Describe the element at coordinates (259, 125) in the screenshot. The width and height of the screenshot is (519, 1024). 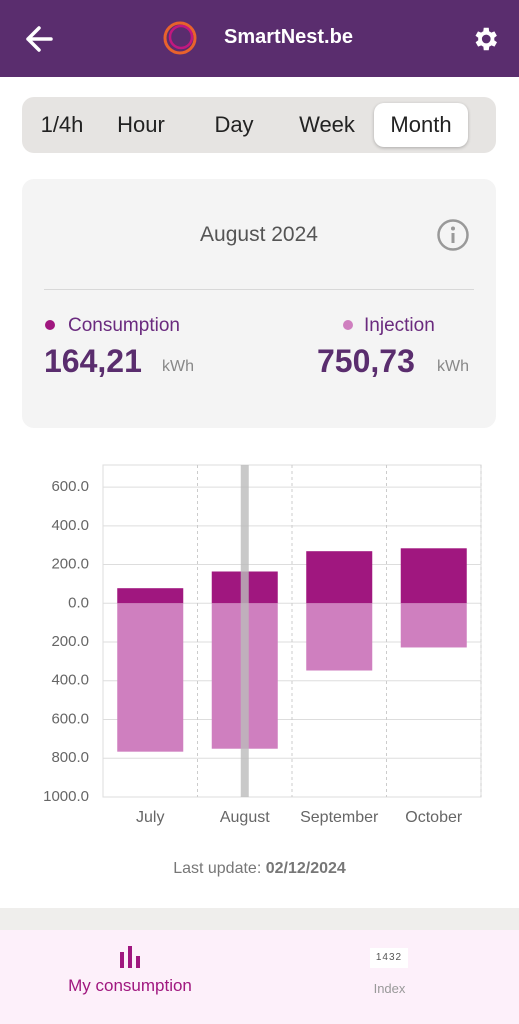
I see `period-tabs: 1/4h Hour Day Week Month` at that location.